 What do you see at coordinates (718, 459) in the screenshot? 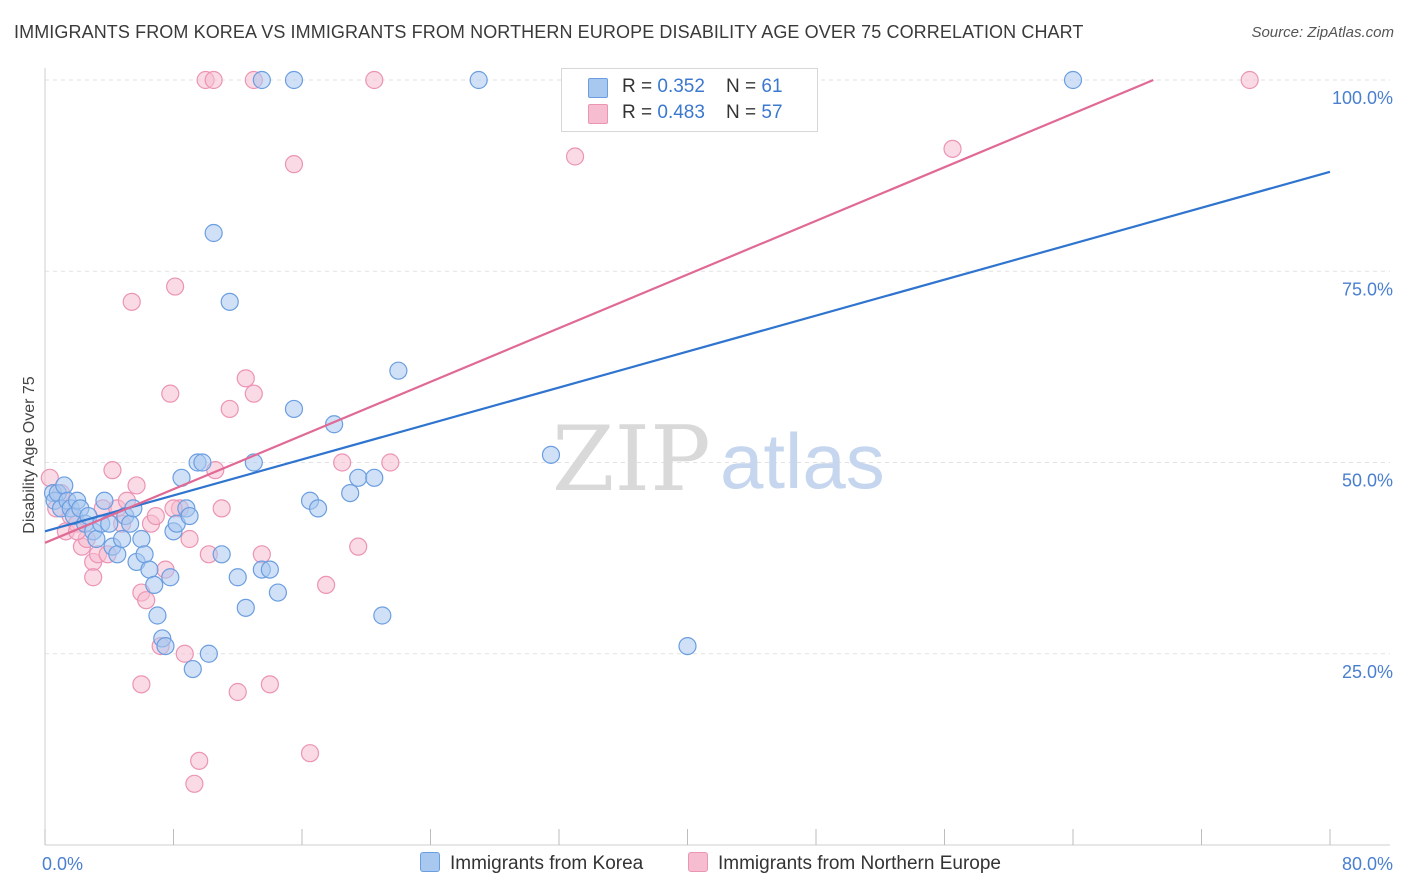
I see `watermark: ZIP atlas` at bounding box center [718, 459].